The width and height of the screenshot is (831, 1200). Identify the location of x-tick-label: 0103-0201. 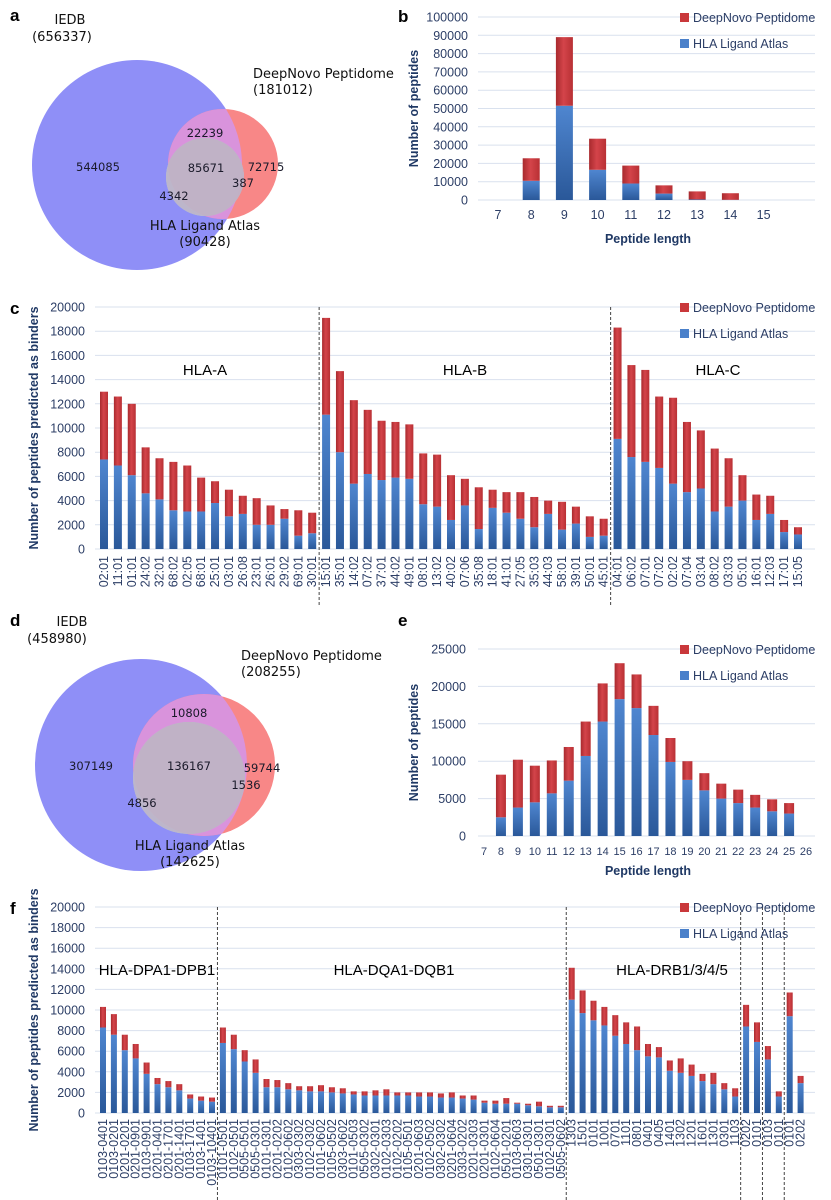
(114, 1149).